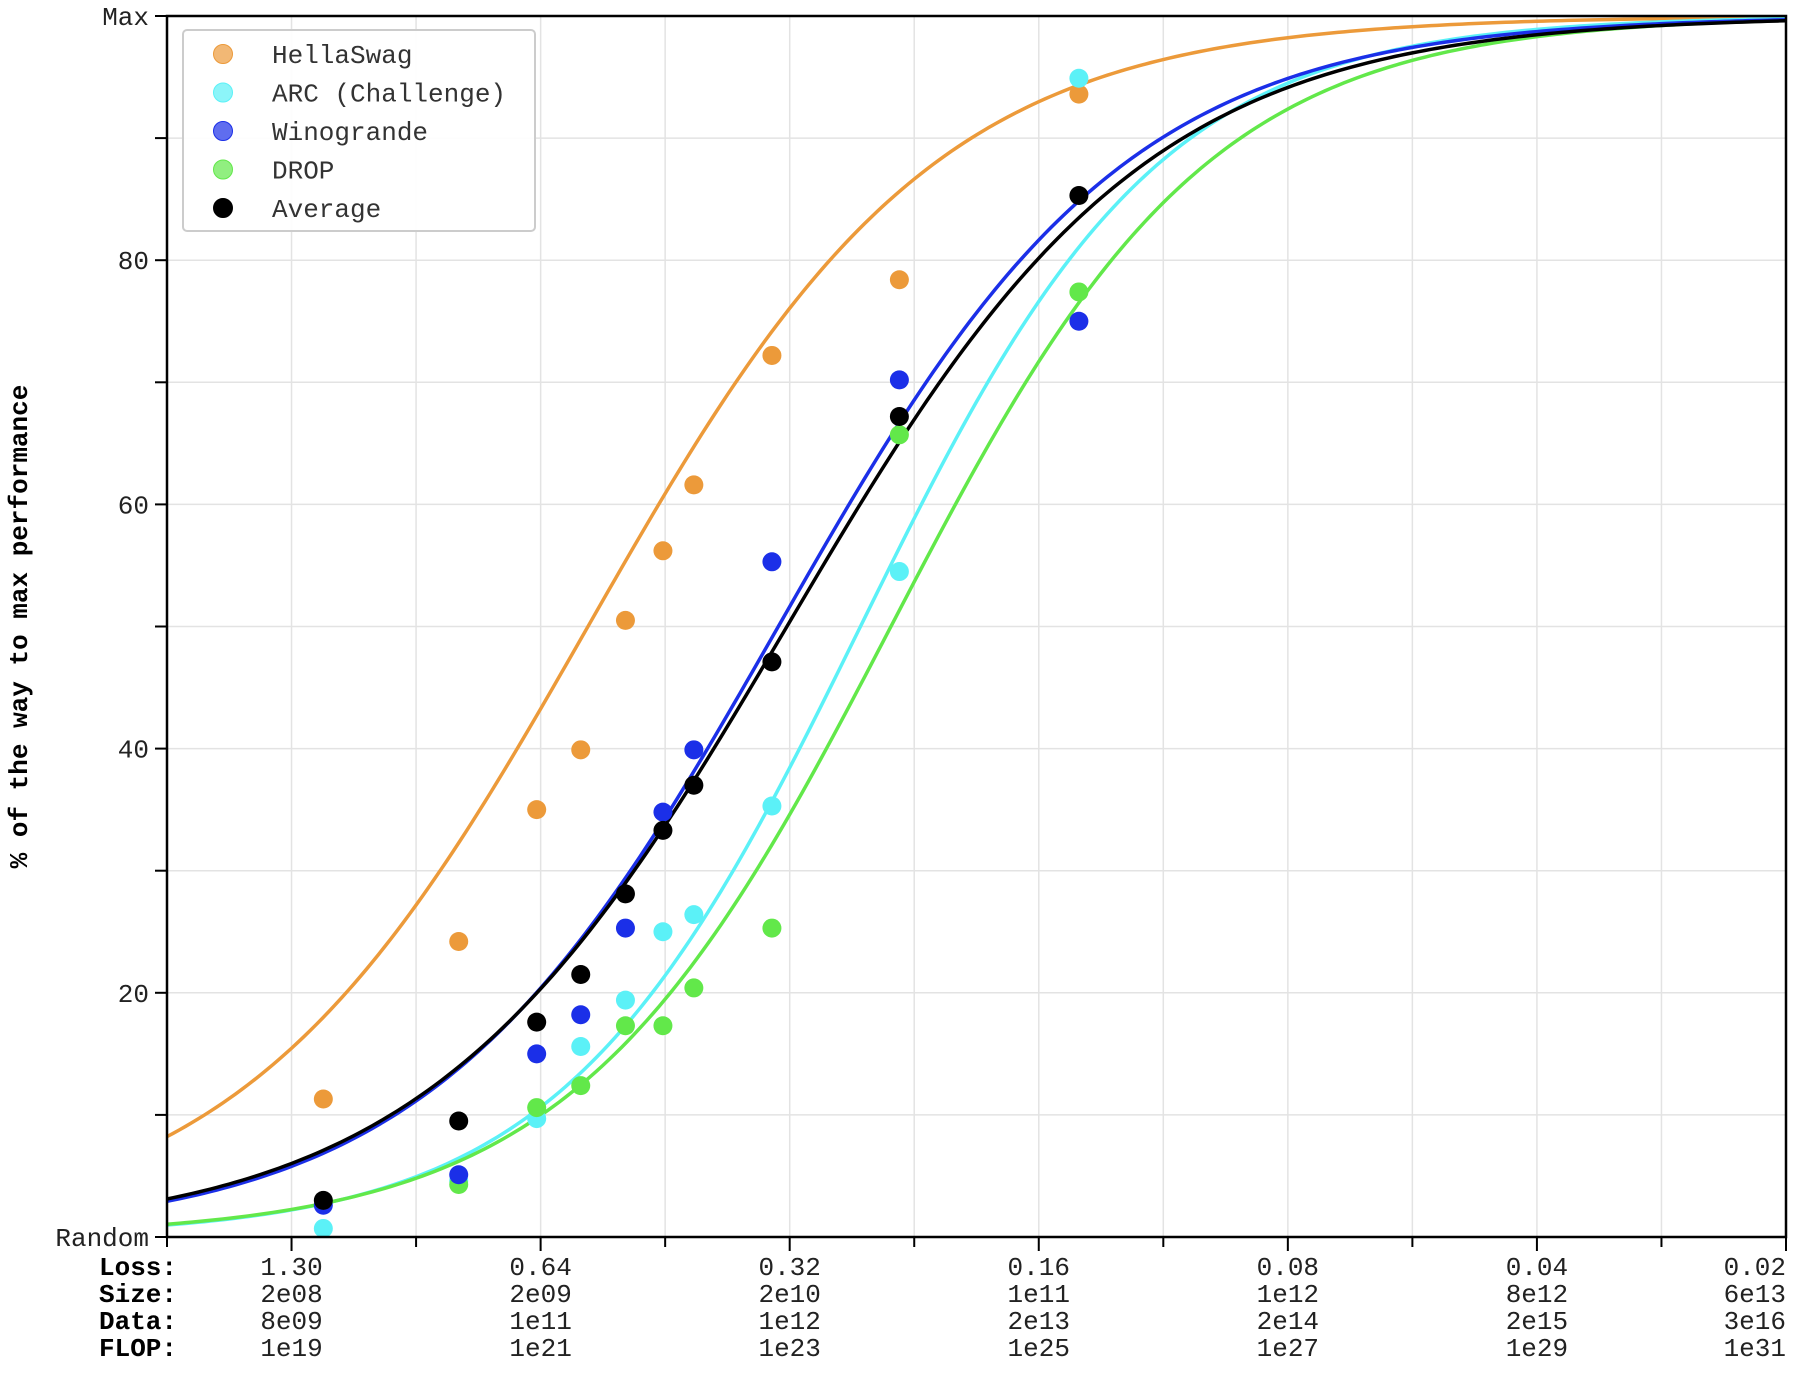 This screenshot has width=1794, height=1374. What do you see at coordinates (1039, 1295) in the screenshot?
I see `x-tick-label-size: 1e11` at bounding box center [1039, 1295].